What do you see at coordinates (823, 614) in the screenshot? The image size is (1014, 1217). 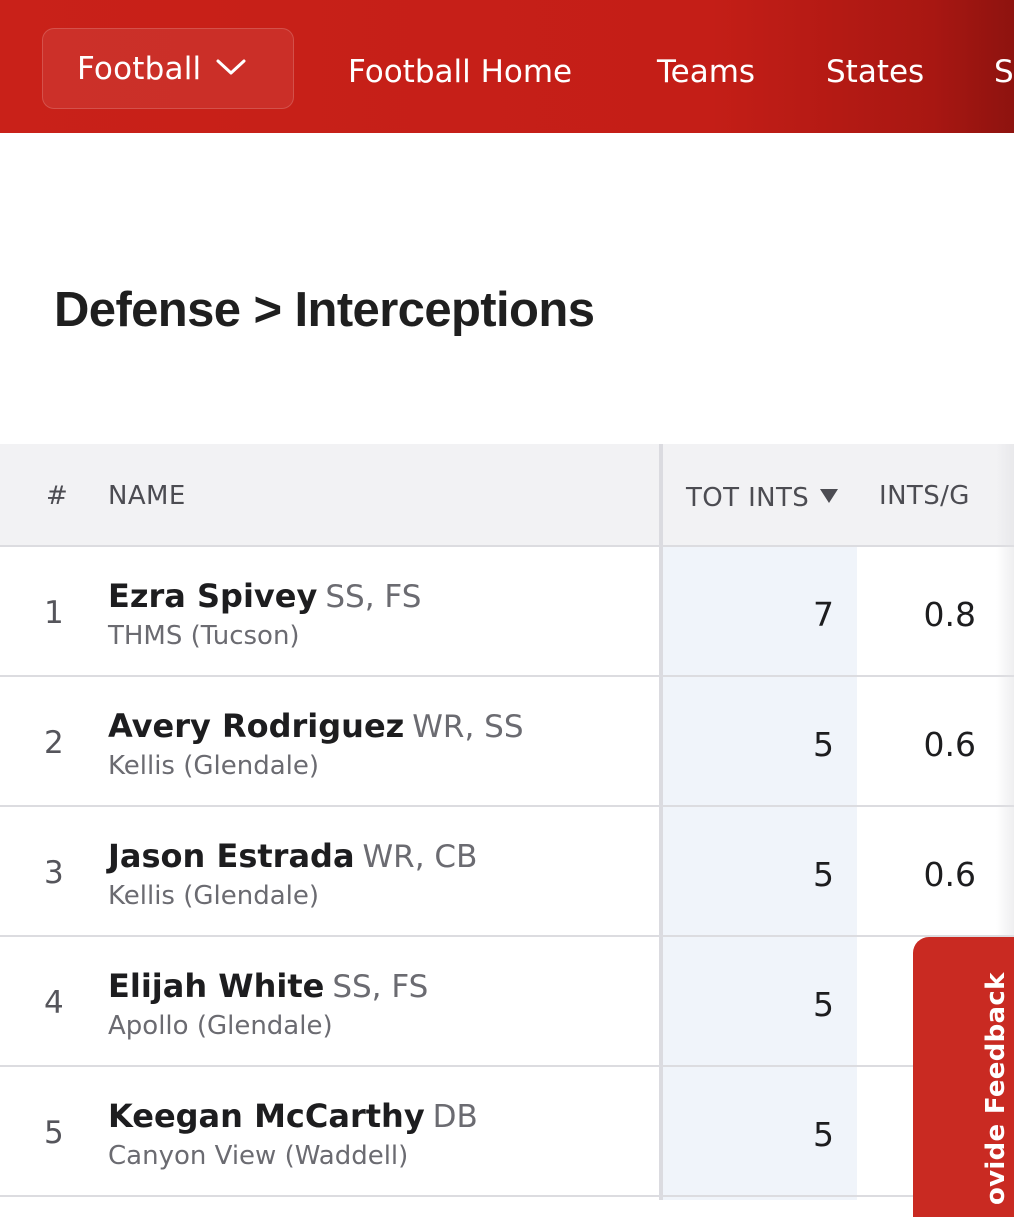 I see `total-ints-value: 7` at bounding box center [823, 614].